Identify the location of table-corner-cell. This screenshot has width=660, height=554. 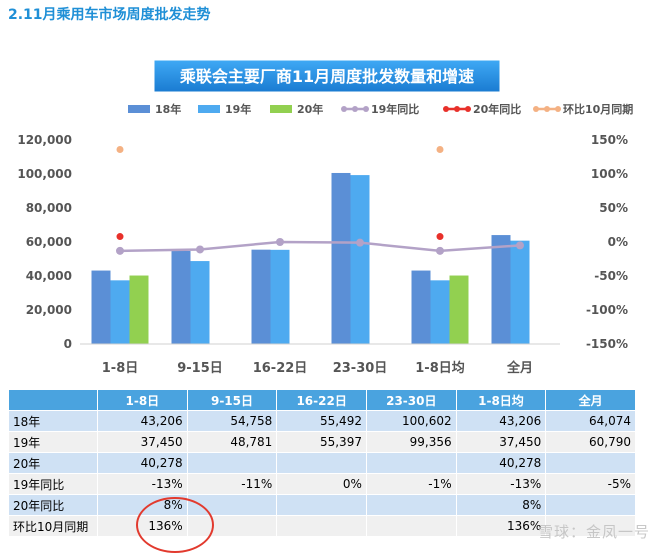
(53, 400).